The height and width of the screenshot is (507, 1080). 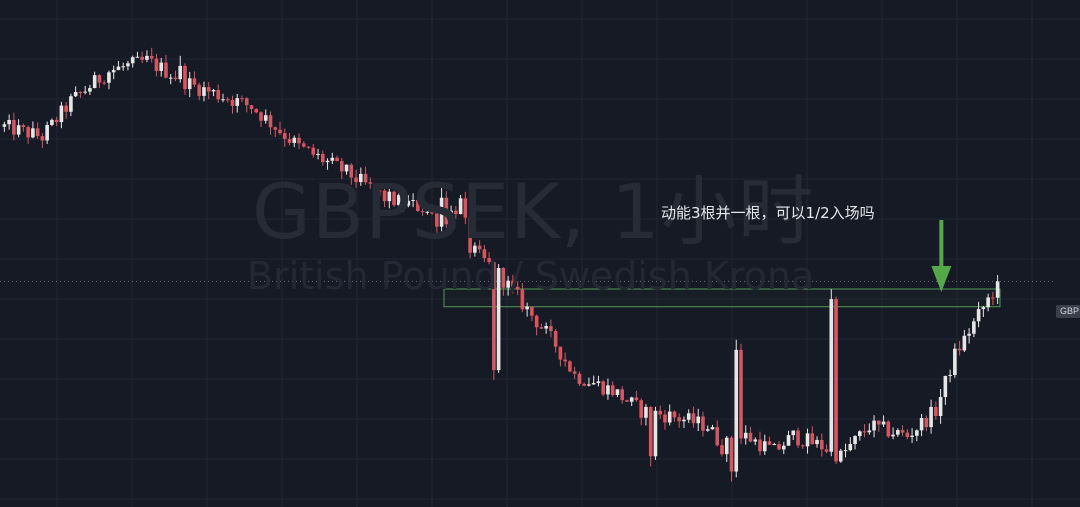 What do you see at coordinates (533, 211) in the screenshot?
I see `symbol-watermark: GBPSEK, 1小时` at bounding box center [533, 211].